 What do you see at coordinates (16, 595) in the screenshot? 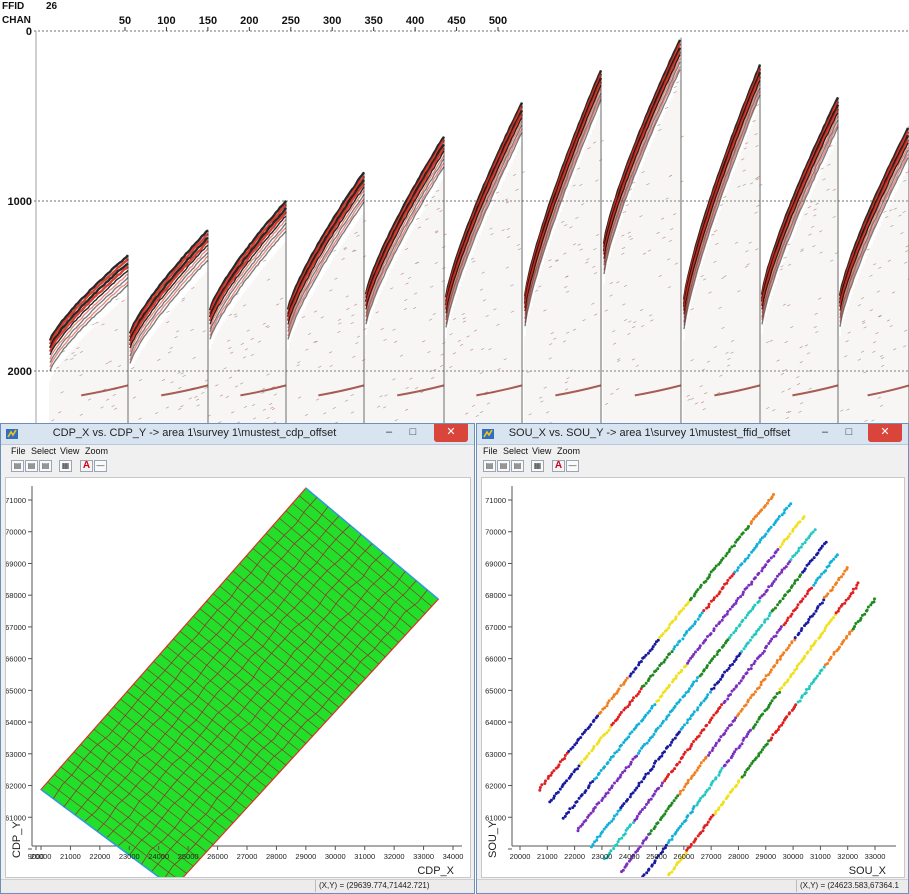
I see `y-tick-label: 68000` at bounding box center [16, 595].